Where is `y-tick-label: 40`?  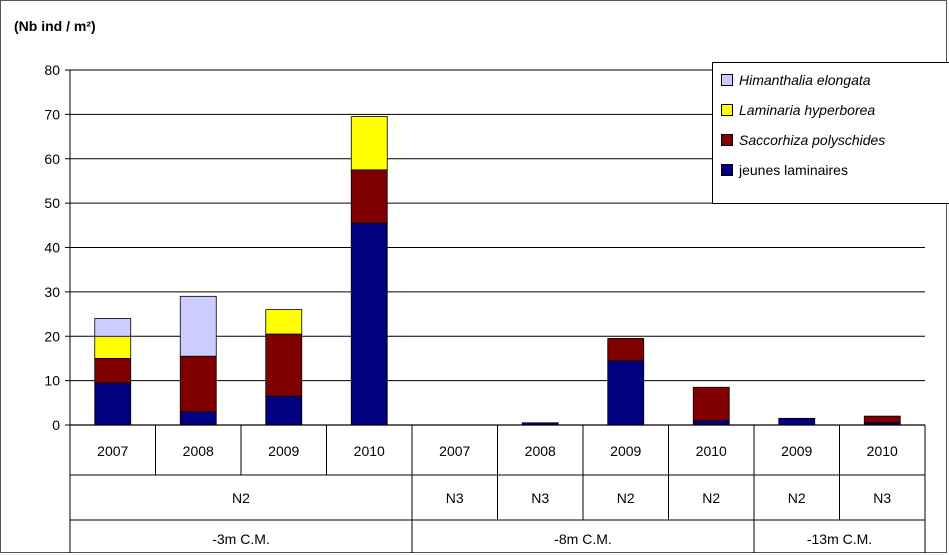 y-tick-label: 40 is located at coordinates (52, 248).